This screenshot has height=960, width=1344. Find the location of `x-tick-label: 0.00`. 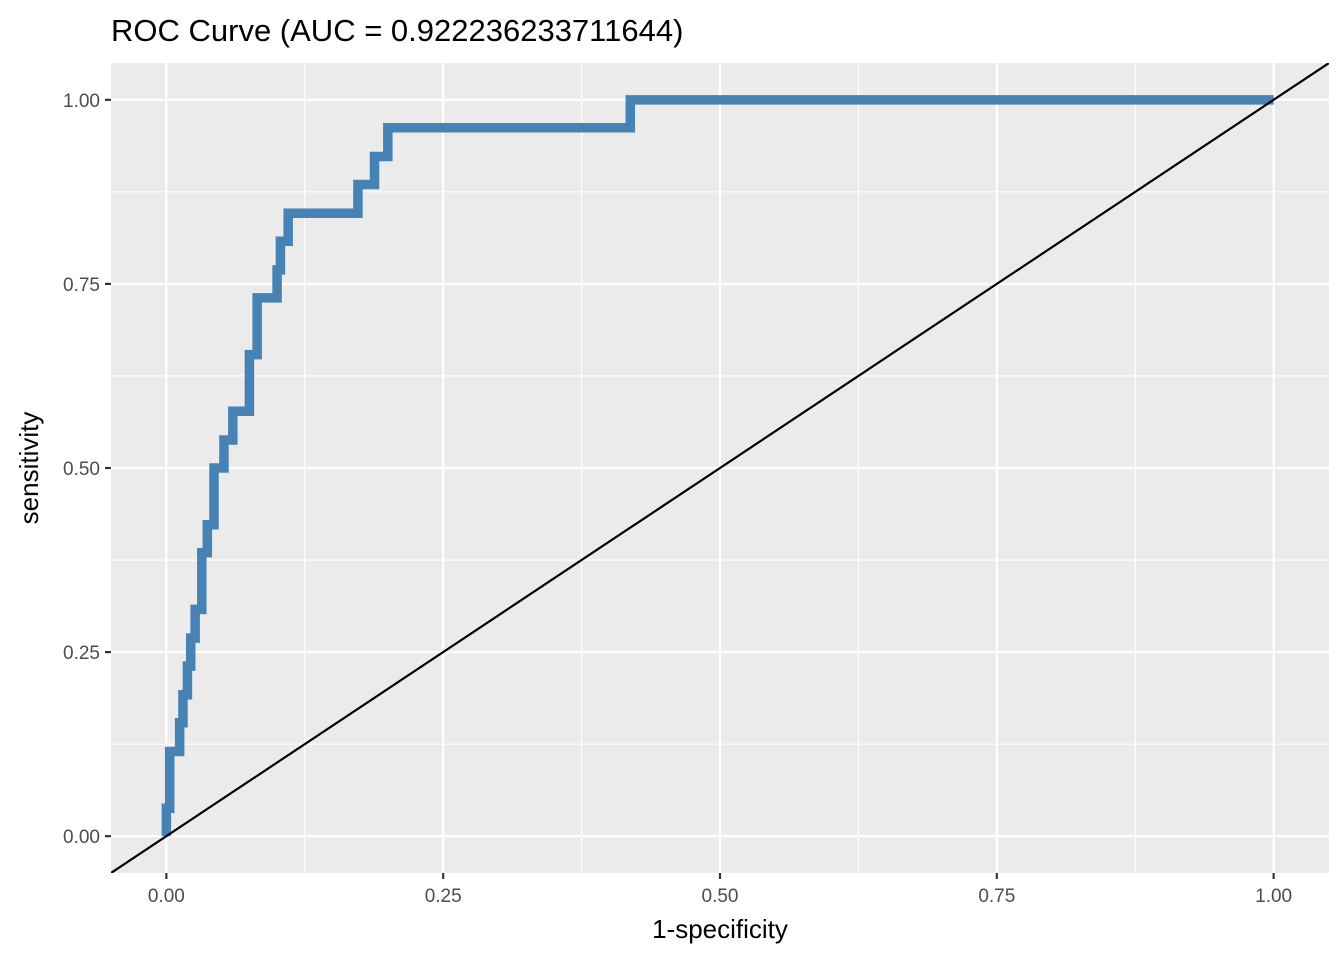

x-tick-label: 0.00 is located at coordinates (166, 896).